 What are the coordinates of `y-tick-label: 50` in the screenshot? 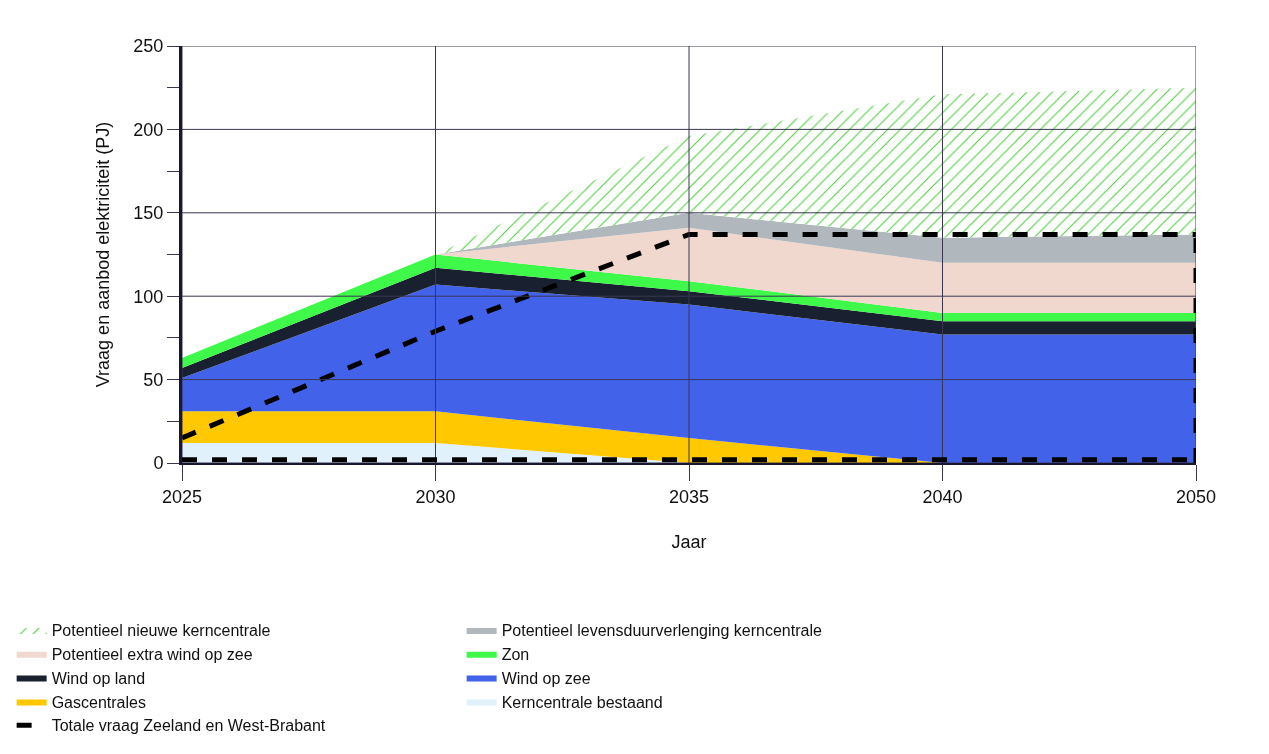 It's located at (153, 379).